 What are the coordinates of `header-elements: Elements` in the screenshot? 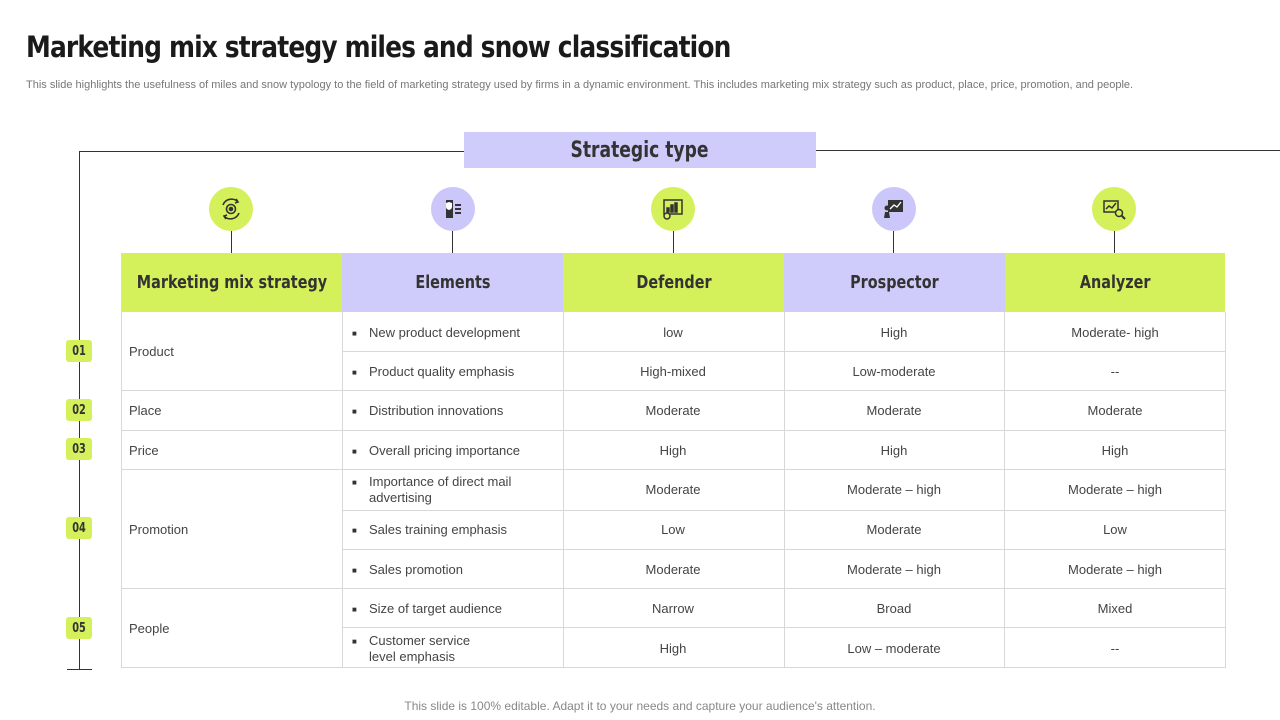 It's located at (452, 282).